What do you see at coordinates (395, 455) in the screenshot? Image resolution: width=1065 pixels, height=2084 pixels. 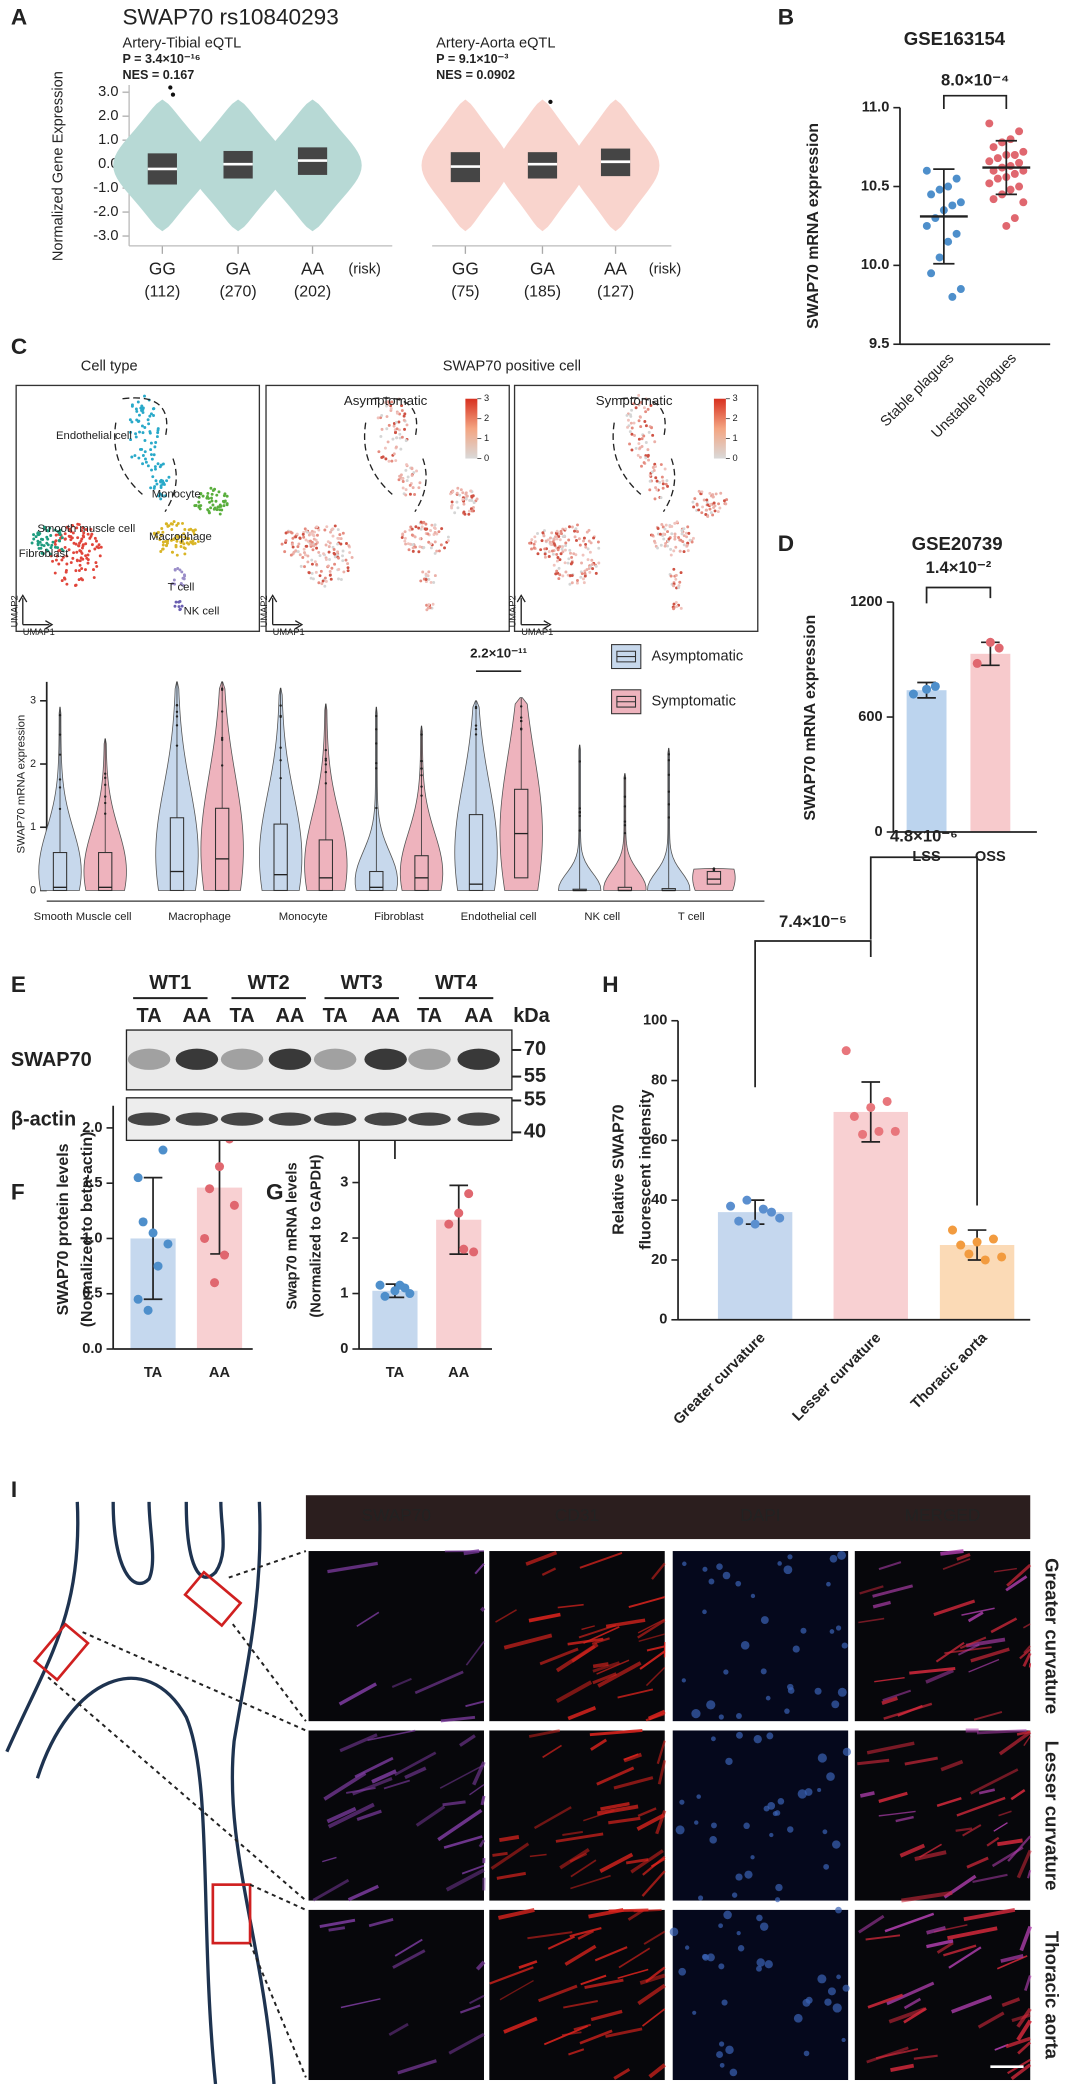 I see `dashed-outline` at bounding box center [395, 455].